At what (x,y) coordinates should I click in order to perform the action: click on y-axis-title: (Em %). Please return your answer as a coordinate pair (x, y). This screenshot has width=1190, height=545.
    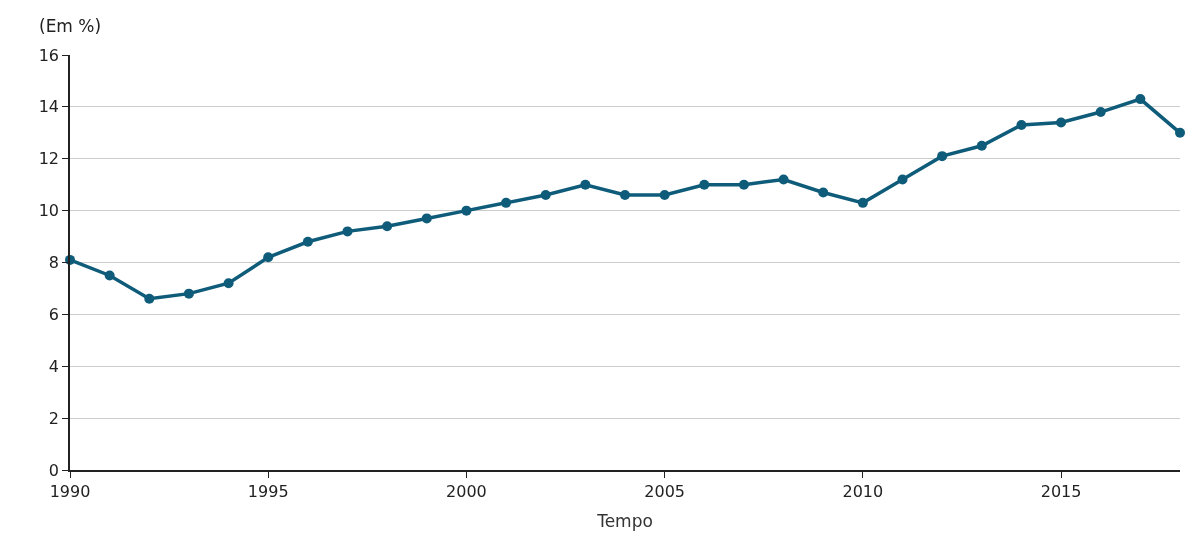
    Looking at the image, I should click on (70, 26).